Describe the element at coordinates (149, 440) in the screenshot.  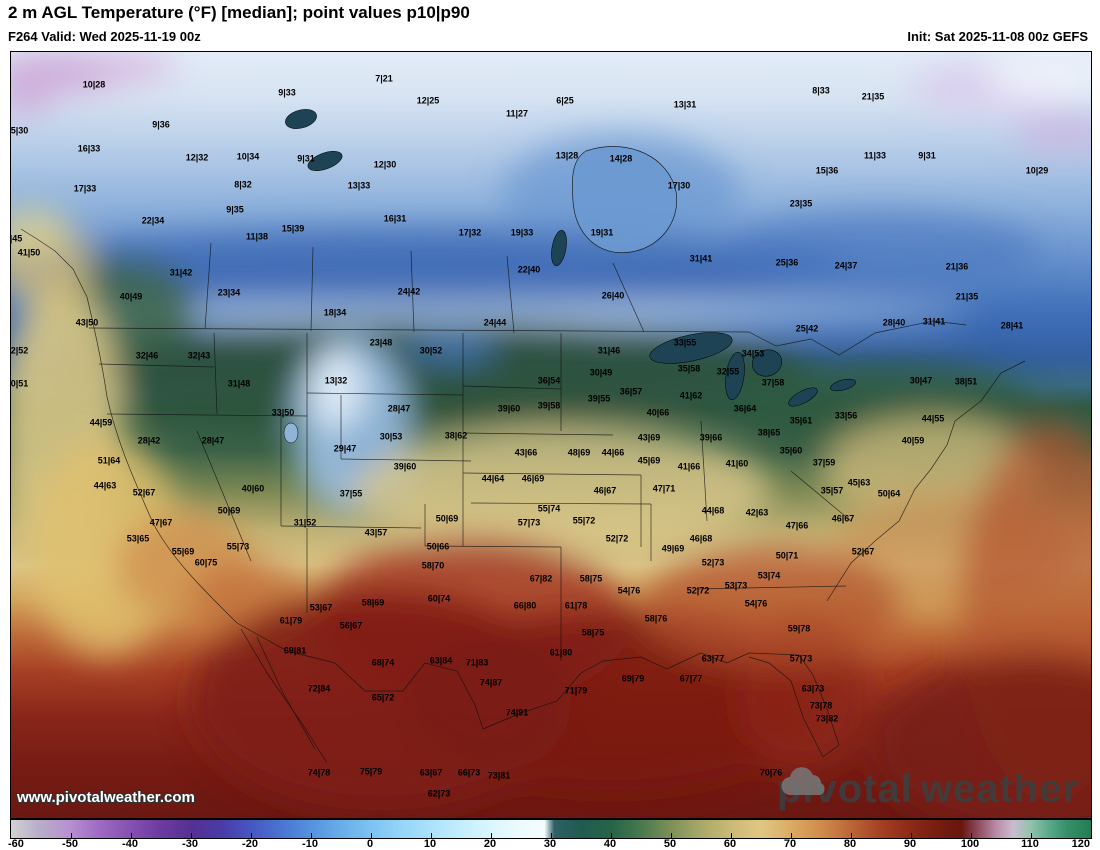
I see `point-value: 28|42` at that location.